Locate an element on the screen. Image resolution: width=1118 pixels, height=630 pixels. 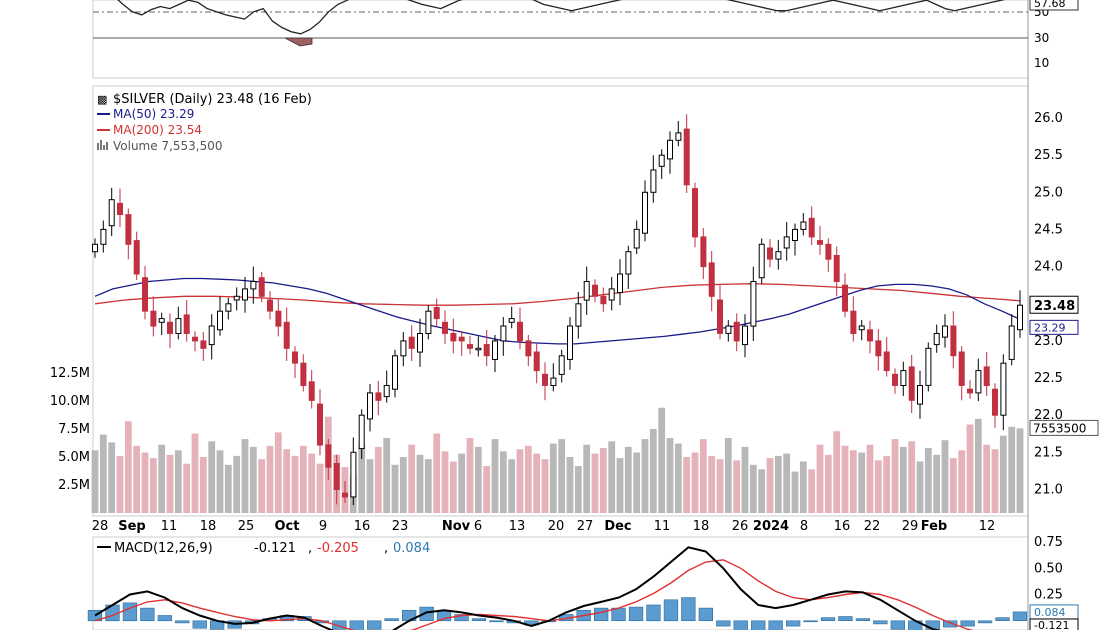
ma50-legend: MA(50) 23.29 is located at coordinates (153, 114).